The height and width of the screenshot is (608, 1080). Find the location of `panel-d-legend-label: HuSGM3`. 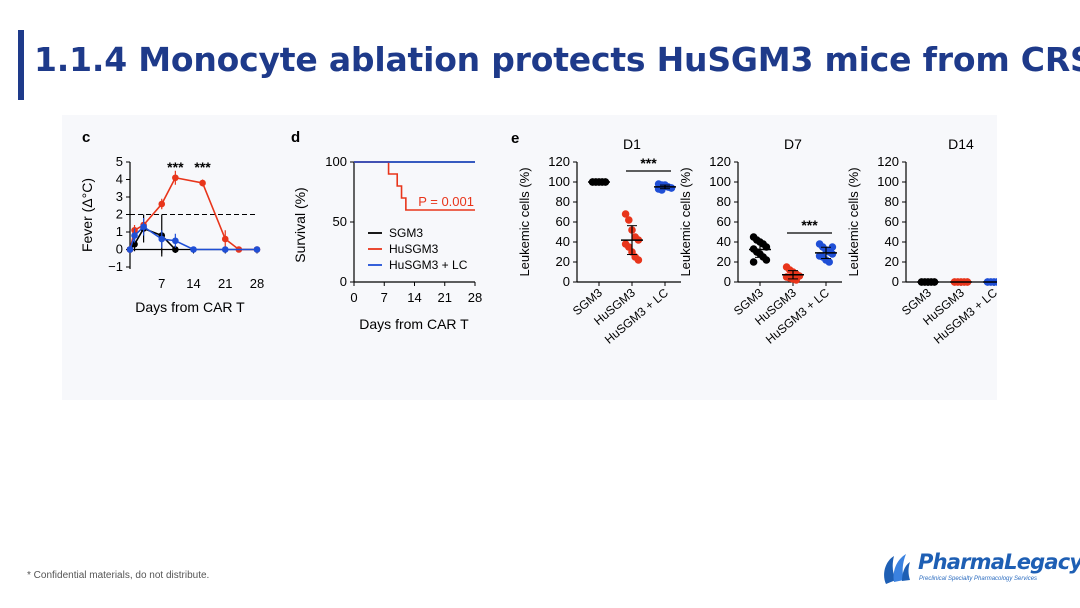

panel-d-legend-label: HuSGM3 is located at coordinates (414, 249).